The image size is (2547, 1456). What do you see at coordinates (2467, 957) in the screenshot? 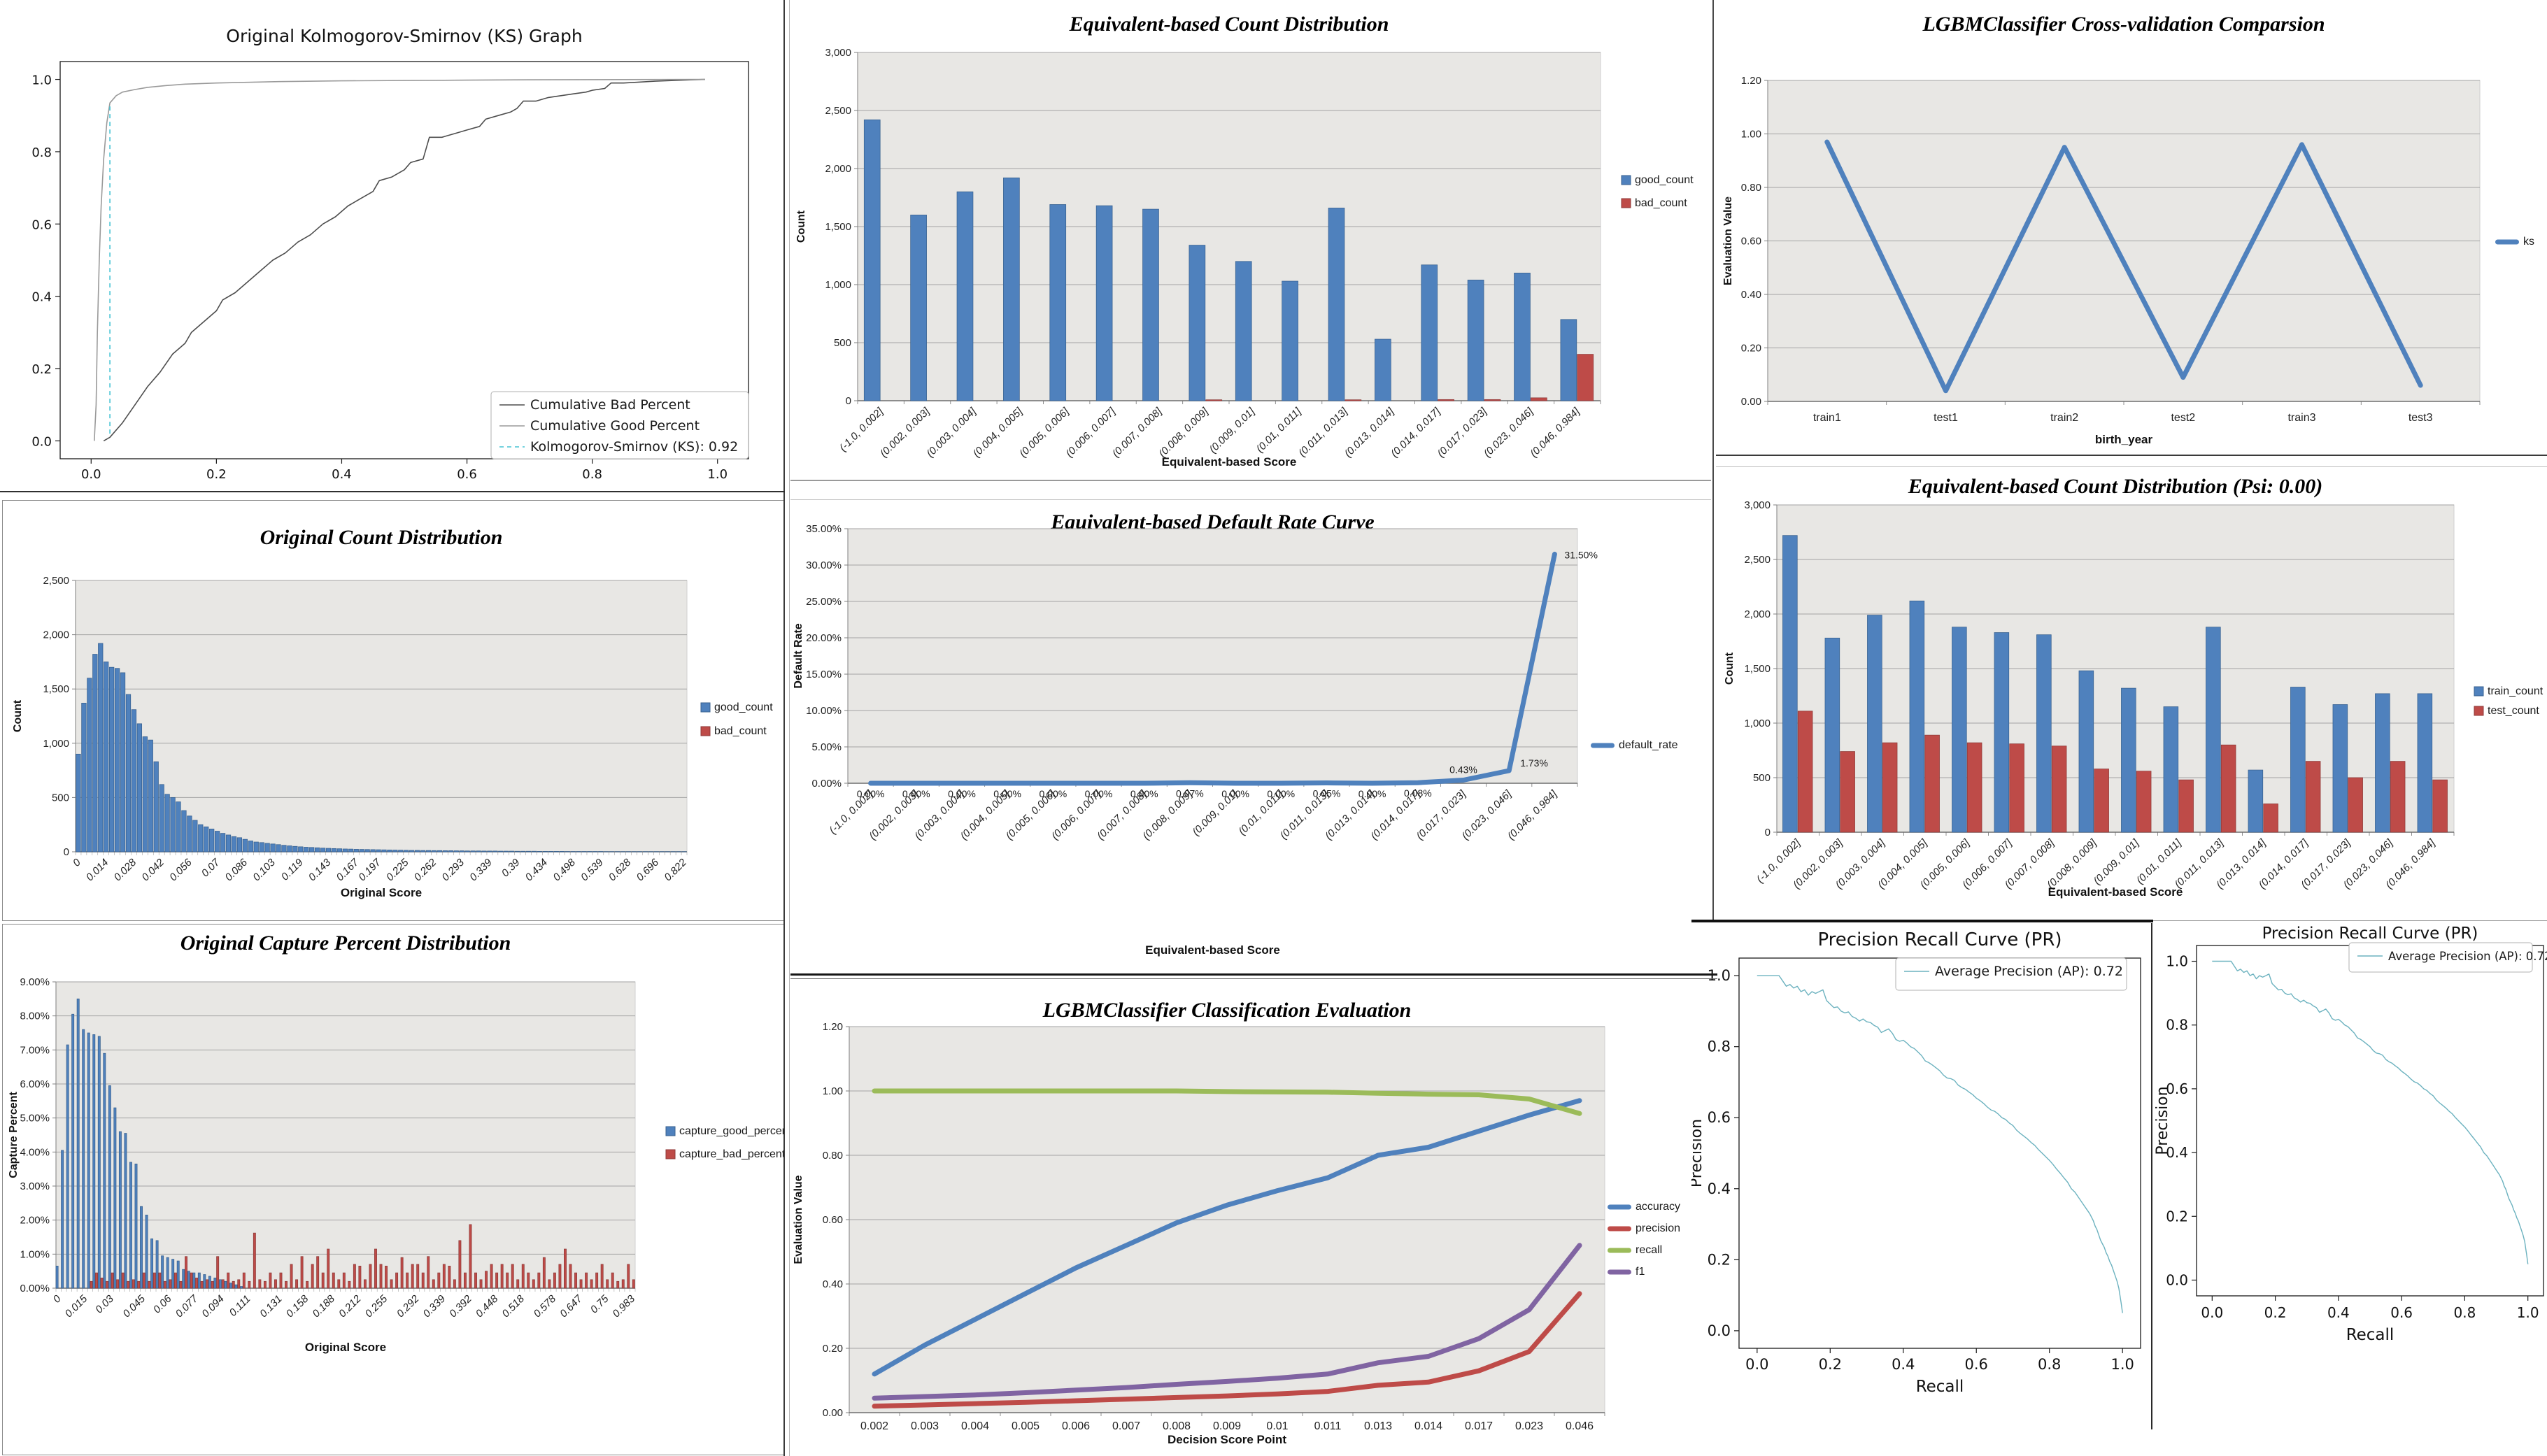
I see `legend-label: Average Precision (AP): 0.72` at bounding box center [2467, 957].